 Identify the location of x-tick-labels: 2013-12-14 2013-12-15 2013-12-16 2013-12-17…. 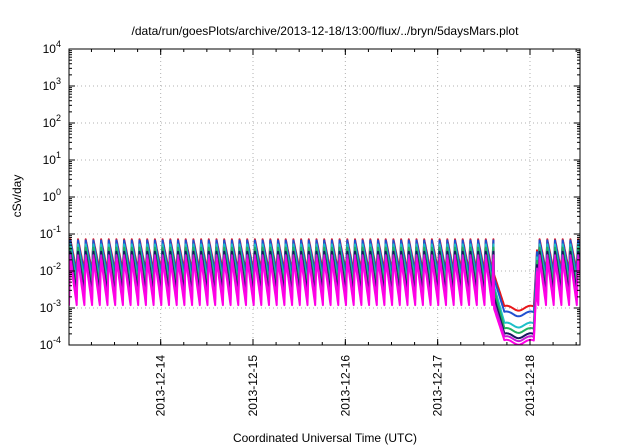
(345, 386).